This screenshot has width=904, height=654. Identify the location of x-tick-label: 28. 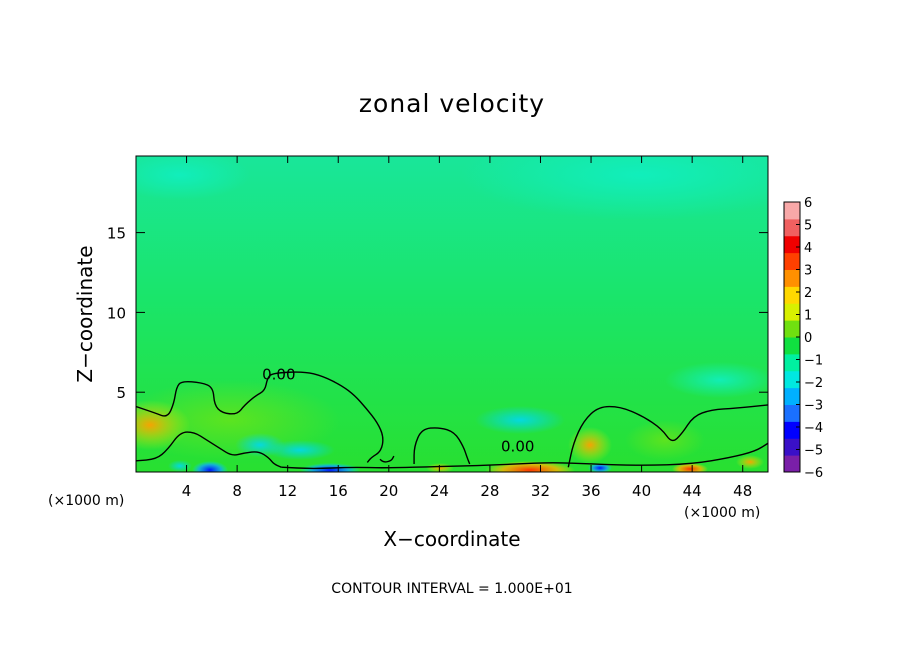
(489, 491).